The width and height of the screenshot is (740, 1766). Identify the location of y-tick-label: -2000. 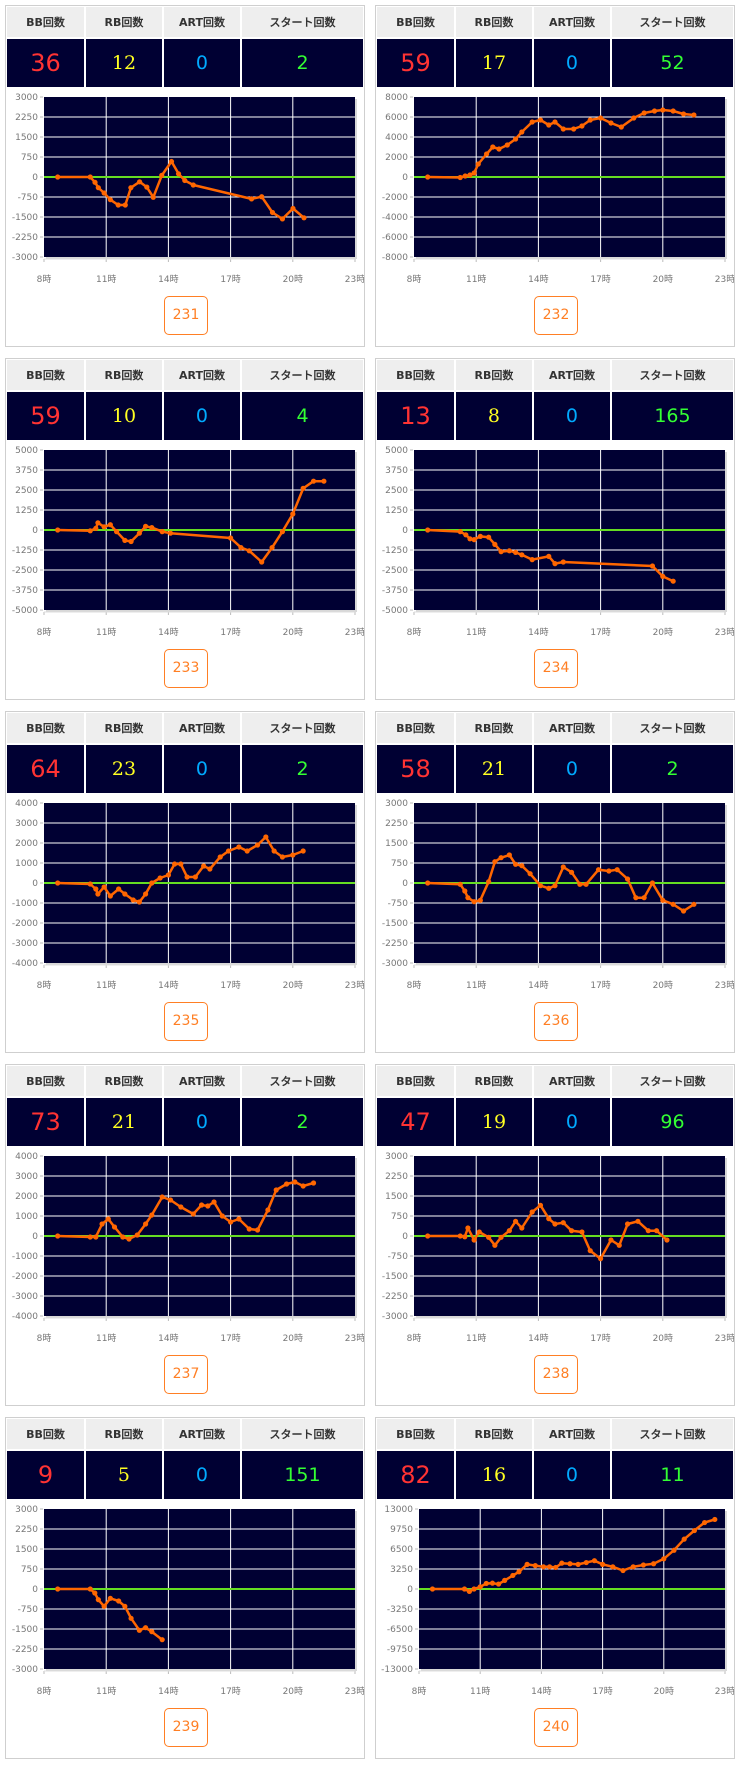
(25, 1277).